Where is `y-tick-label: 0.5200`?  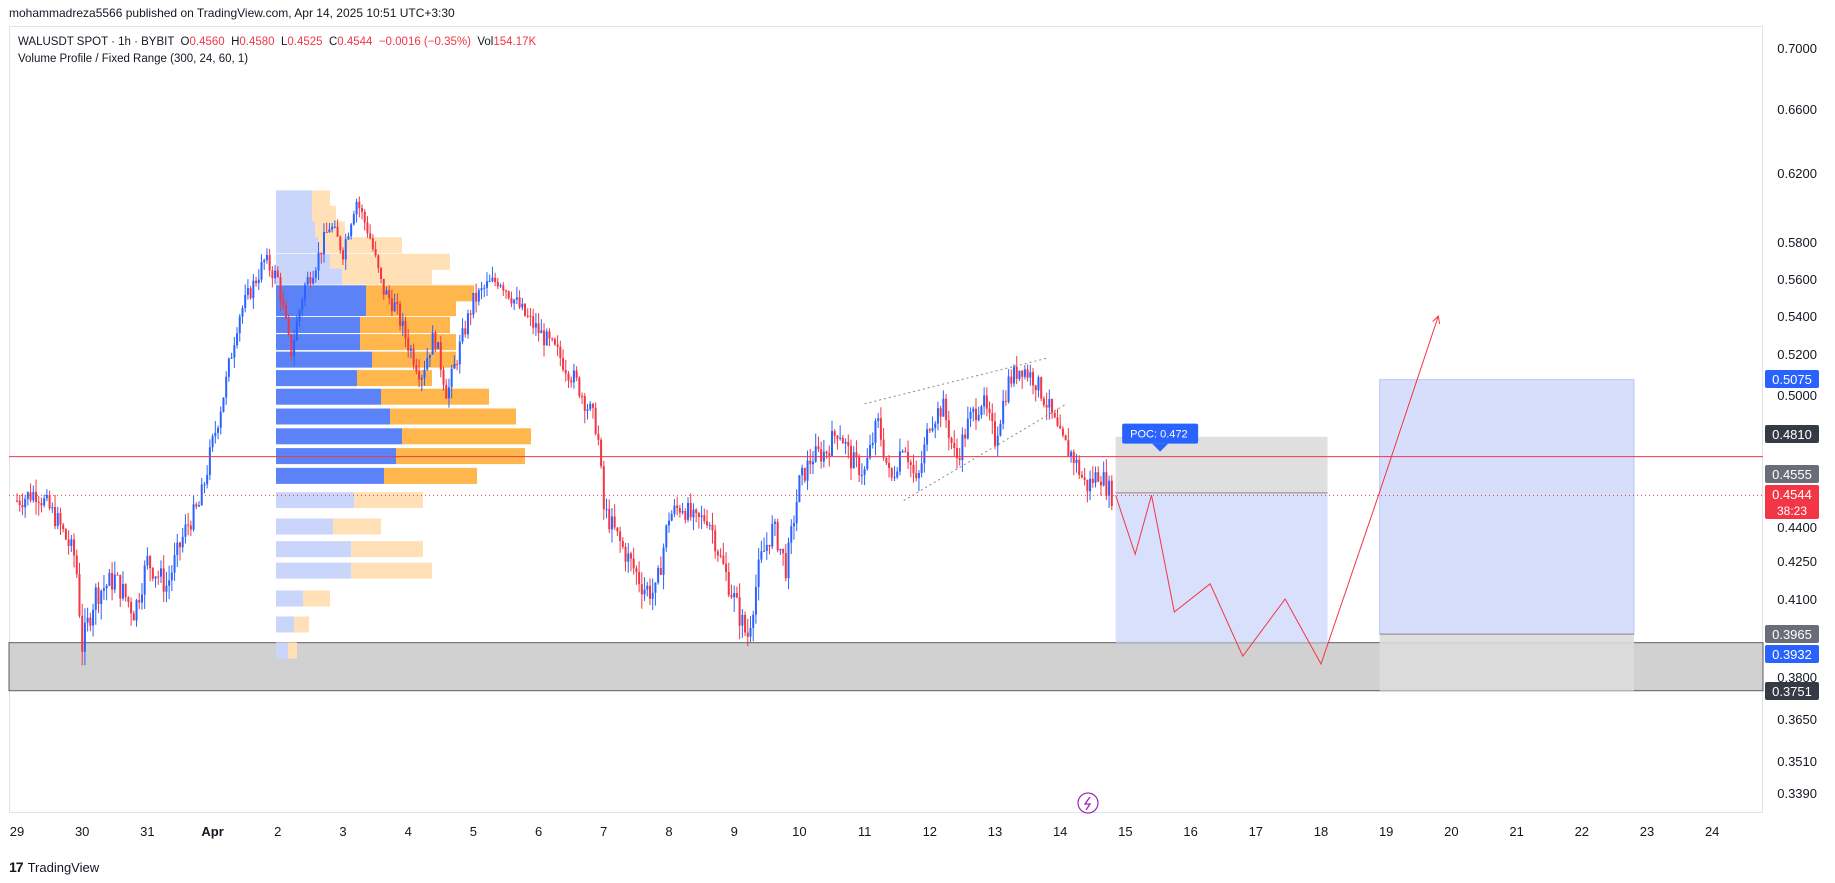
y-tick-label: 0.5200 is located at coordinates (1797, 354).